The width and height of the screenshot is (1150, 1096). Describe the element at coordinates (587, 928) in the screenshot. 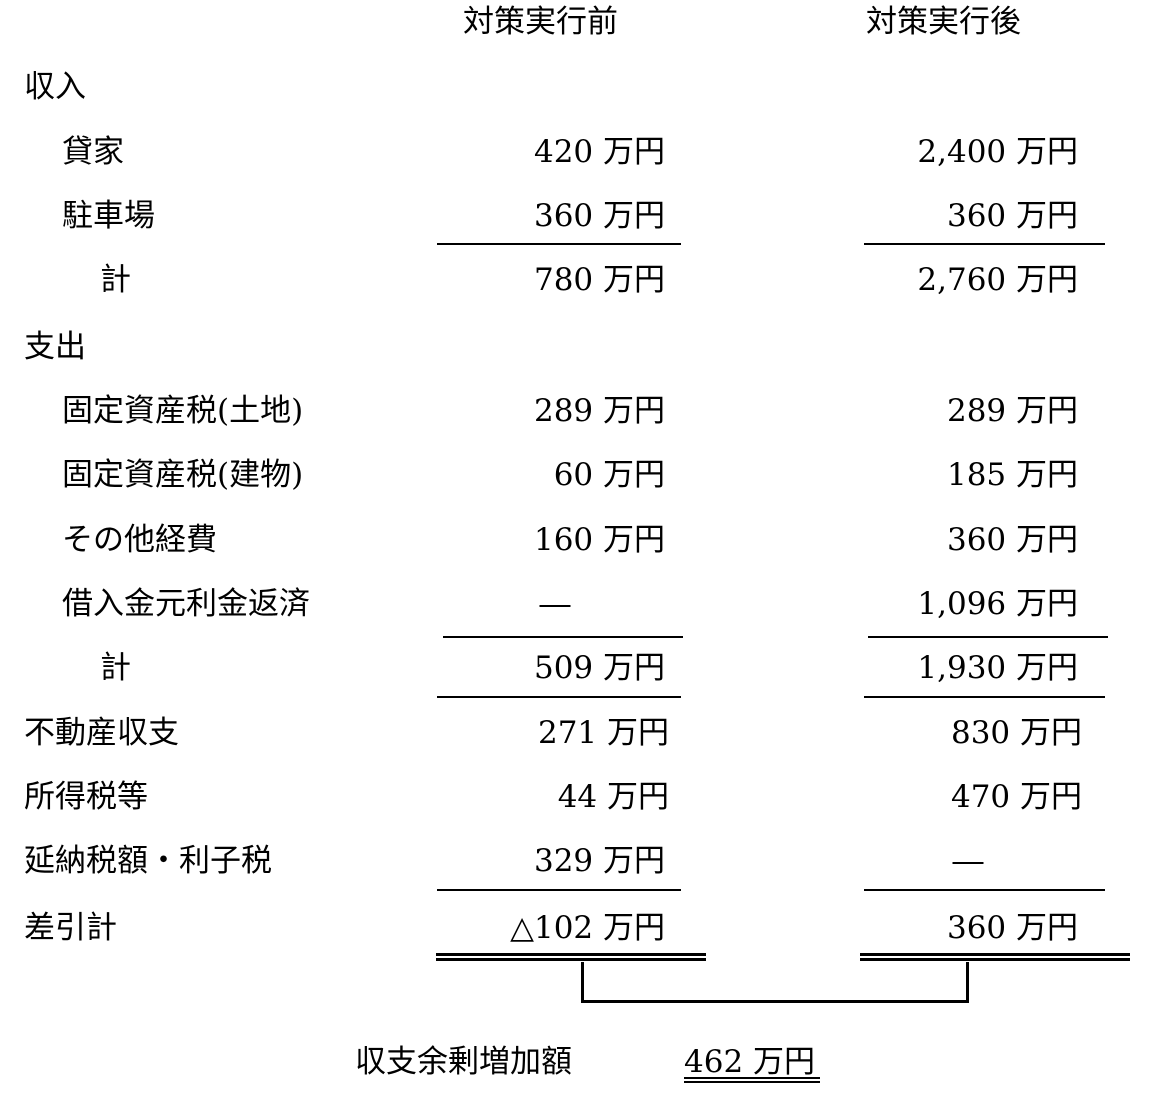

I see `value-before: △102 万円` at that location.